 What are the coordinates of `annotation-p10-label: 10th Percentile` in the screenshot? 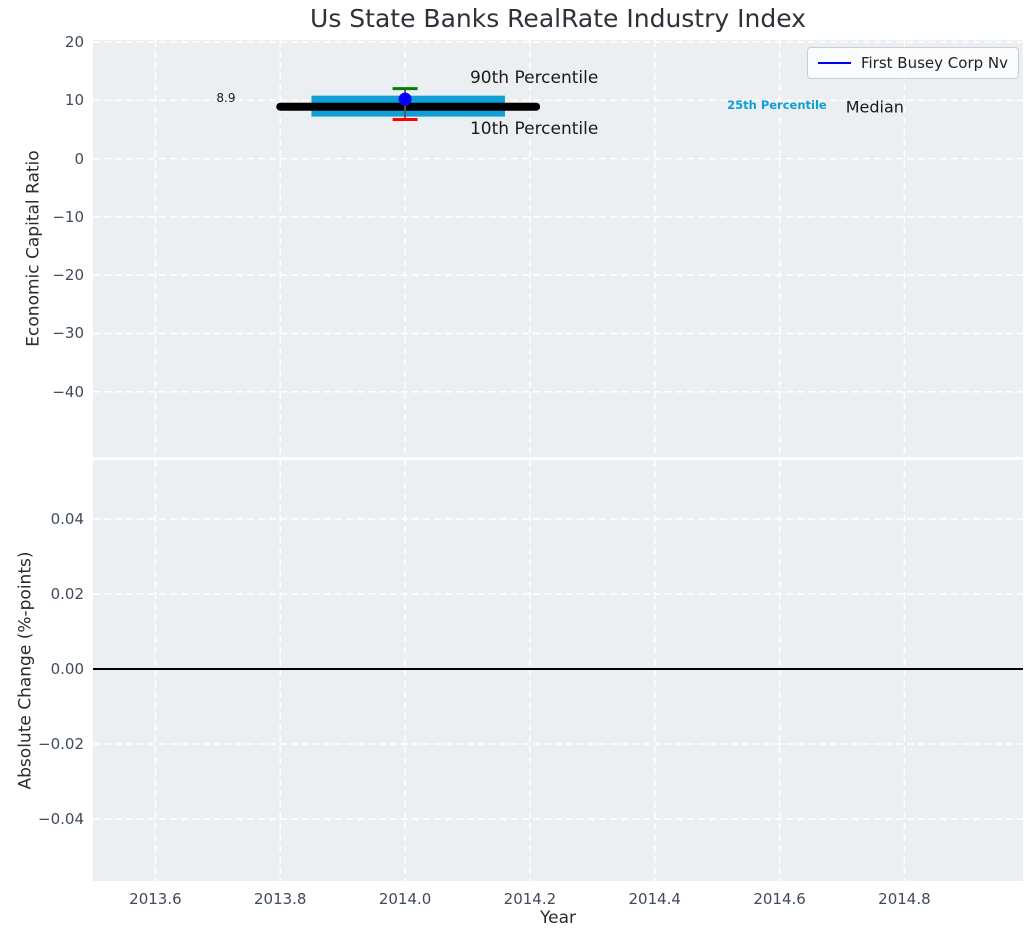 It's located at (534, 128).